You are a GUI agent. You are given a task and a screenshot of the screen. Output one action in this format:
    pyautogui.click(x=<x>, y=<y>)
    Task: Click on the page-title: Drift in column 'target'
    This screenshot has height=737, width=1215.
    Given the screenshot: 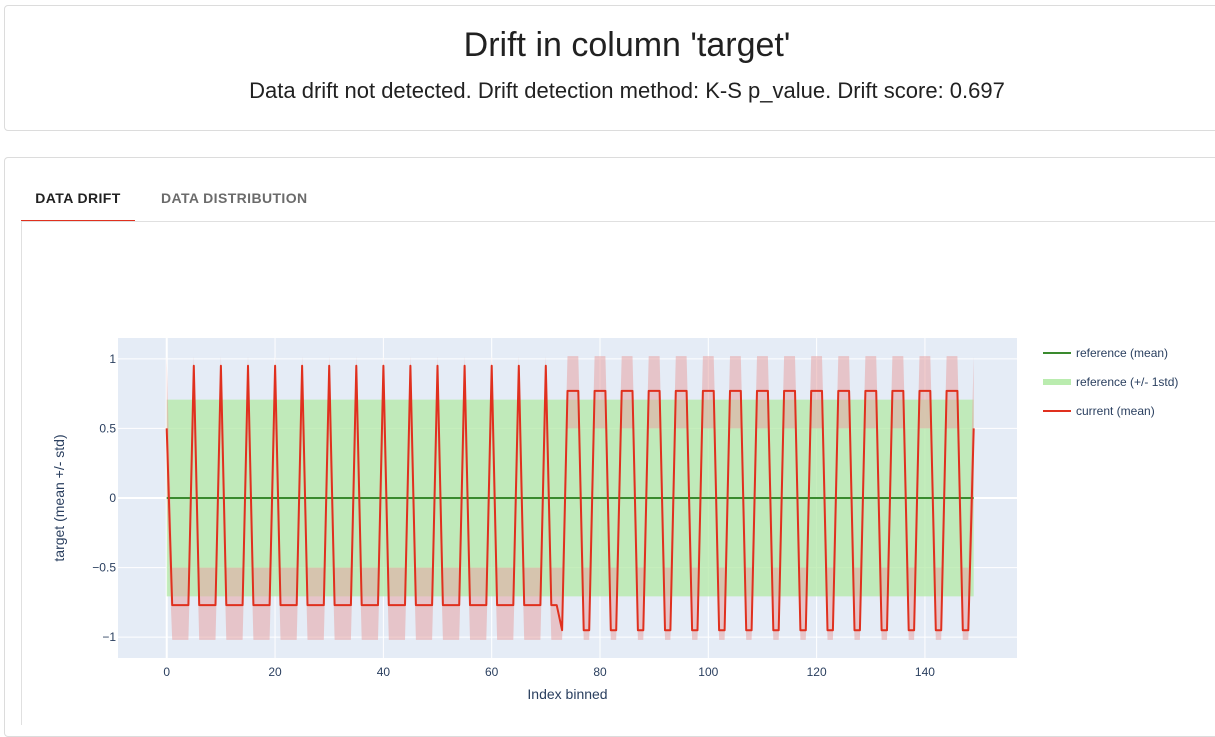 What is the action you would take?
    pyautogui.click(x=627, y=45)
    